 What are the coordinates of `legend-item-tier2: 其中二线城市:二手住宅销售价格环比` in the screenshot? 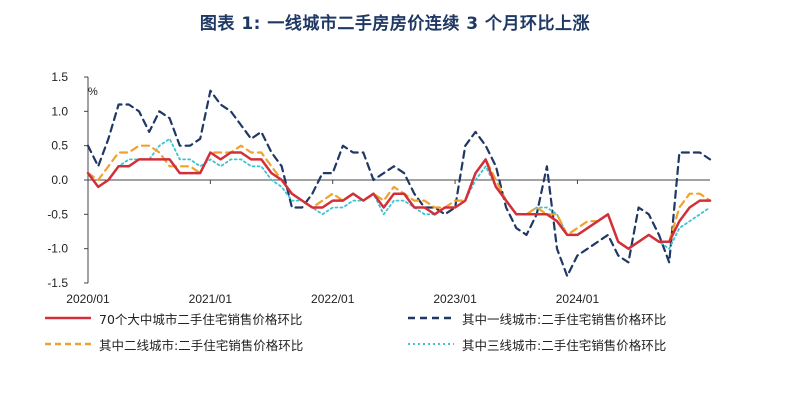 It's located at (174, 344).